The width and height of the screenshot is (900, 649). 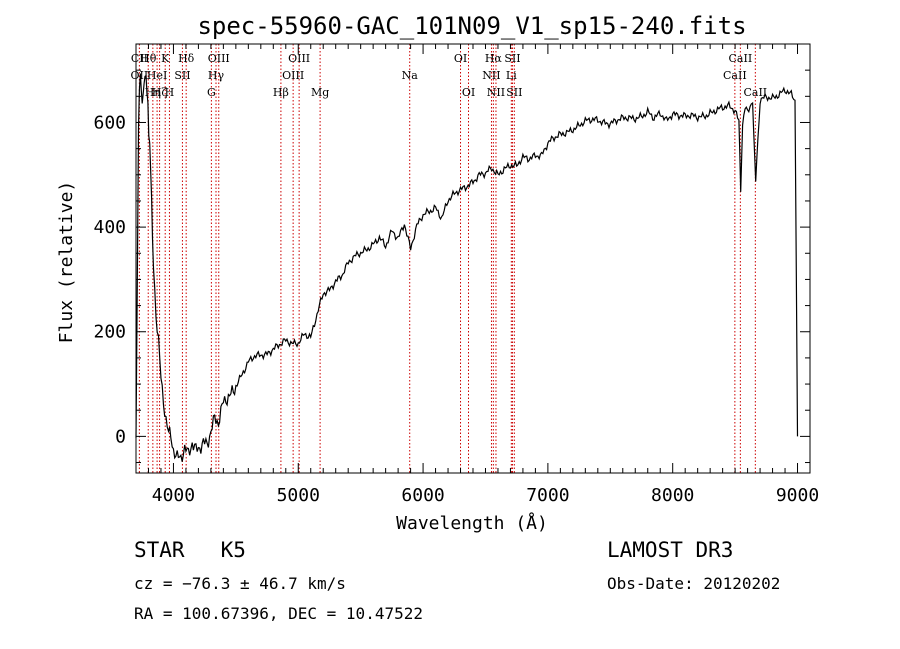 I want to click on line-label: Hα, so click(x=494, y=58).